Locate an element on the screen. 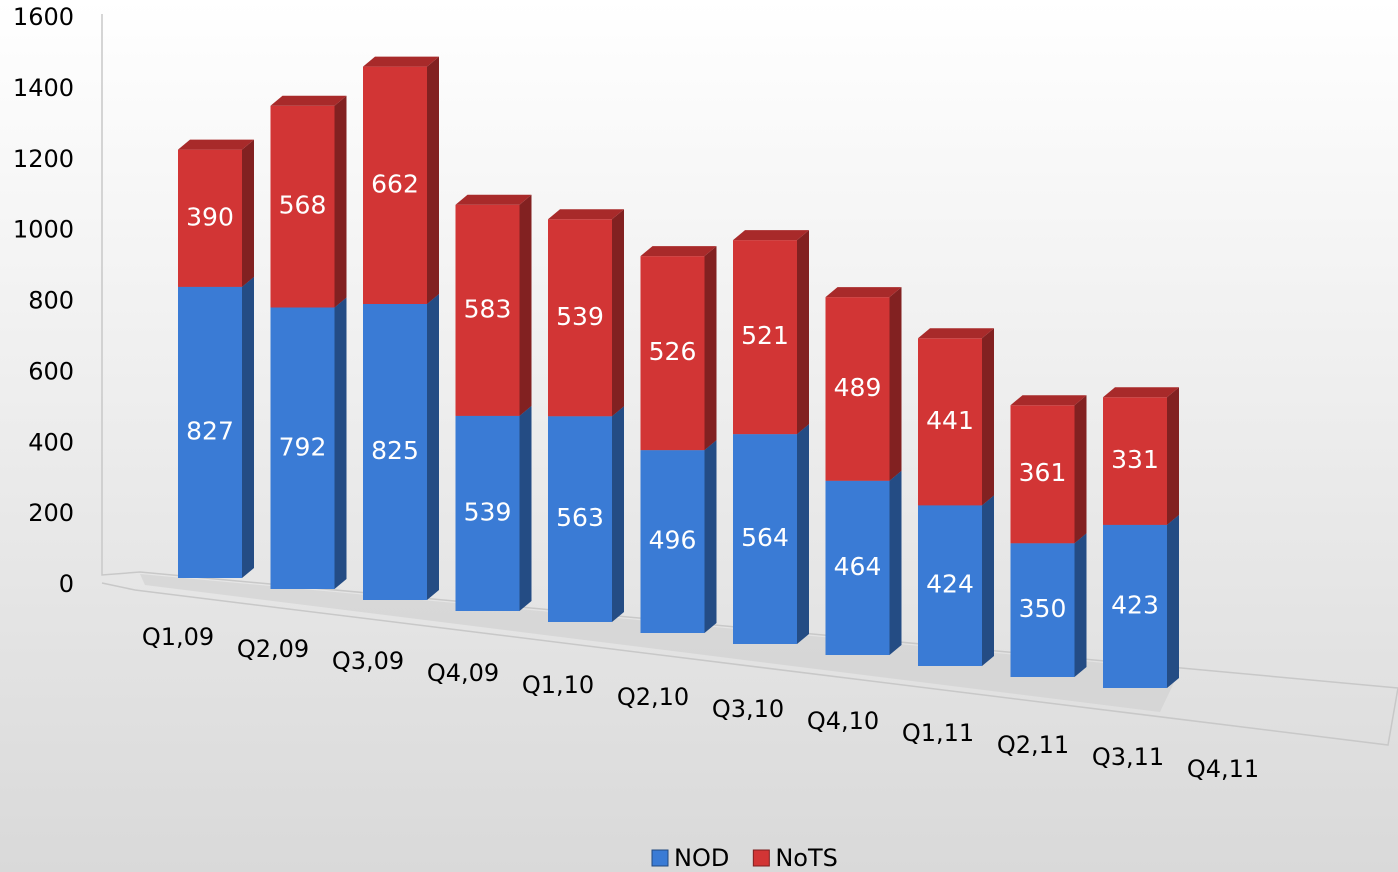  data-label: 489 is located at coordinates (858, 387).